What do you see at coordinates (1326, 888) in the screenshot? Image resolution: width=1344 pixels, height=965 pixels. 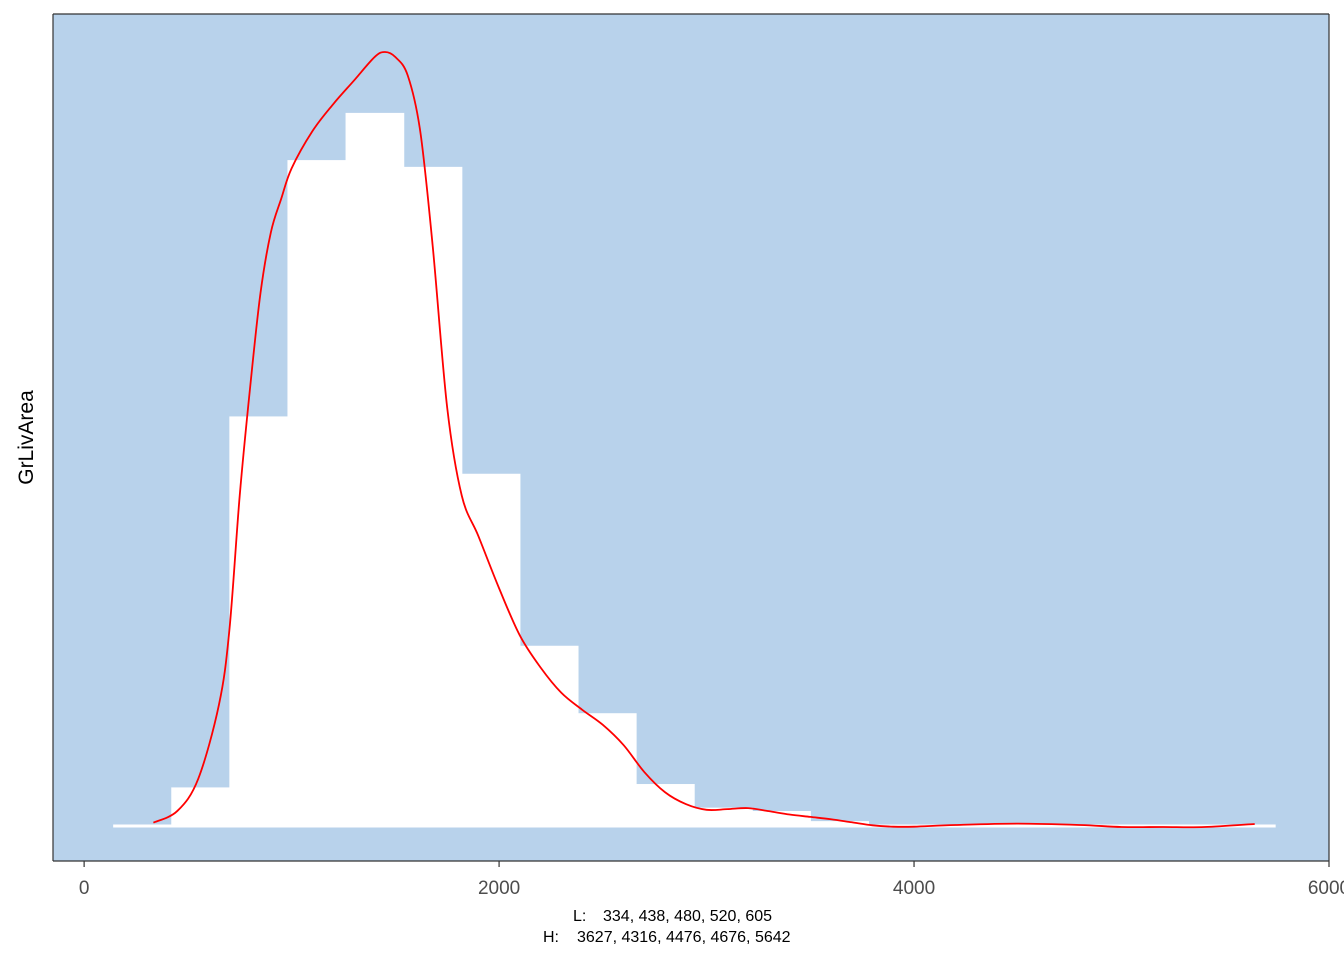 I see `x-tick-label-6000: 6000` at bounding box center [1326, 888].